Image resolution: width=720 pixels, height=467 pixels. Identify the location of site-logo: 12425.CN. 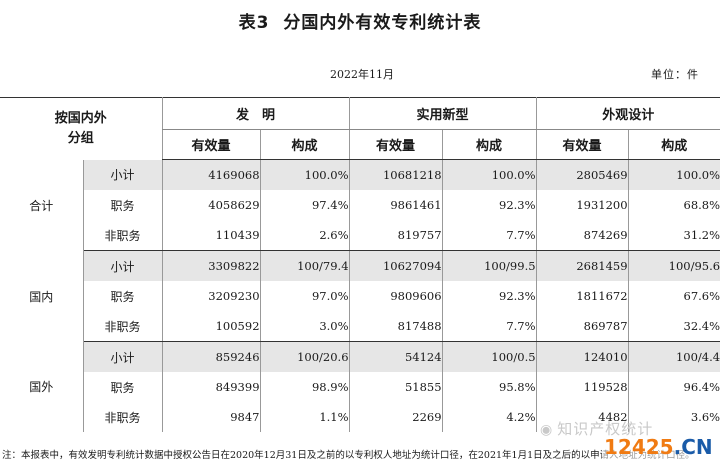
(658, 447).